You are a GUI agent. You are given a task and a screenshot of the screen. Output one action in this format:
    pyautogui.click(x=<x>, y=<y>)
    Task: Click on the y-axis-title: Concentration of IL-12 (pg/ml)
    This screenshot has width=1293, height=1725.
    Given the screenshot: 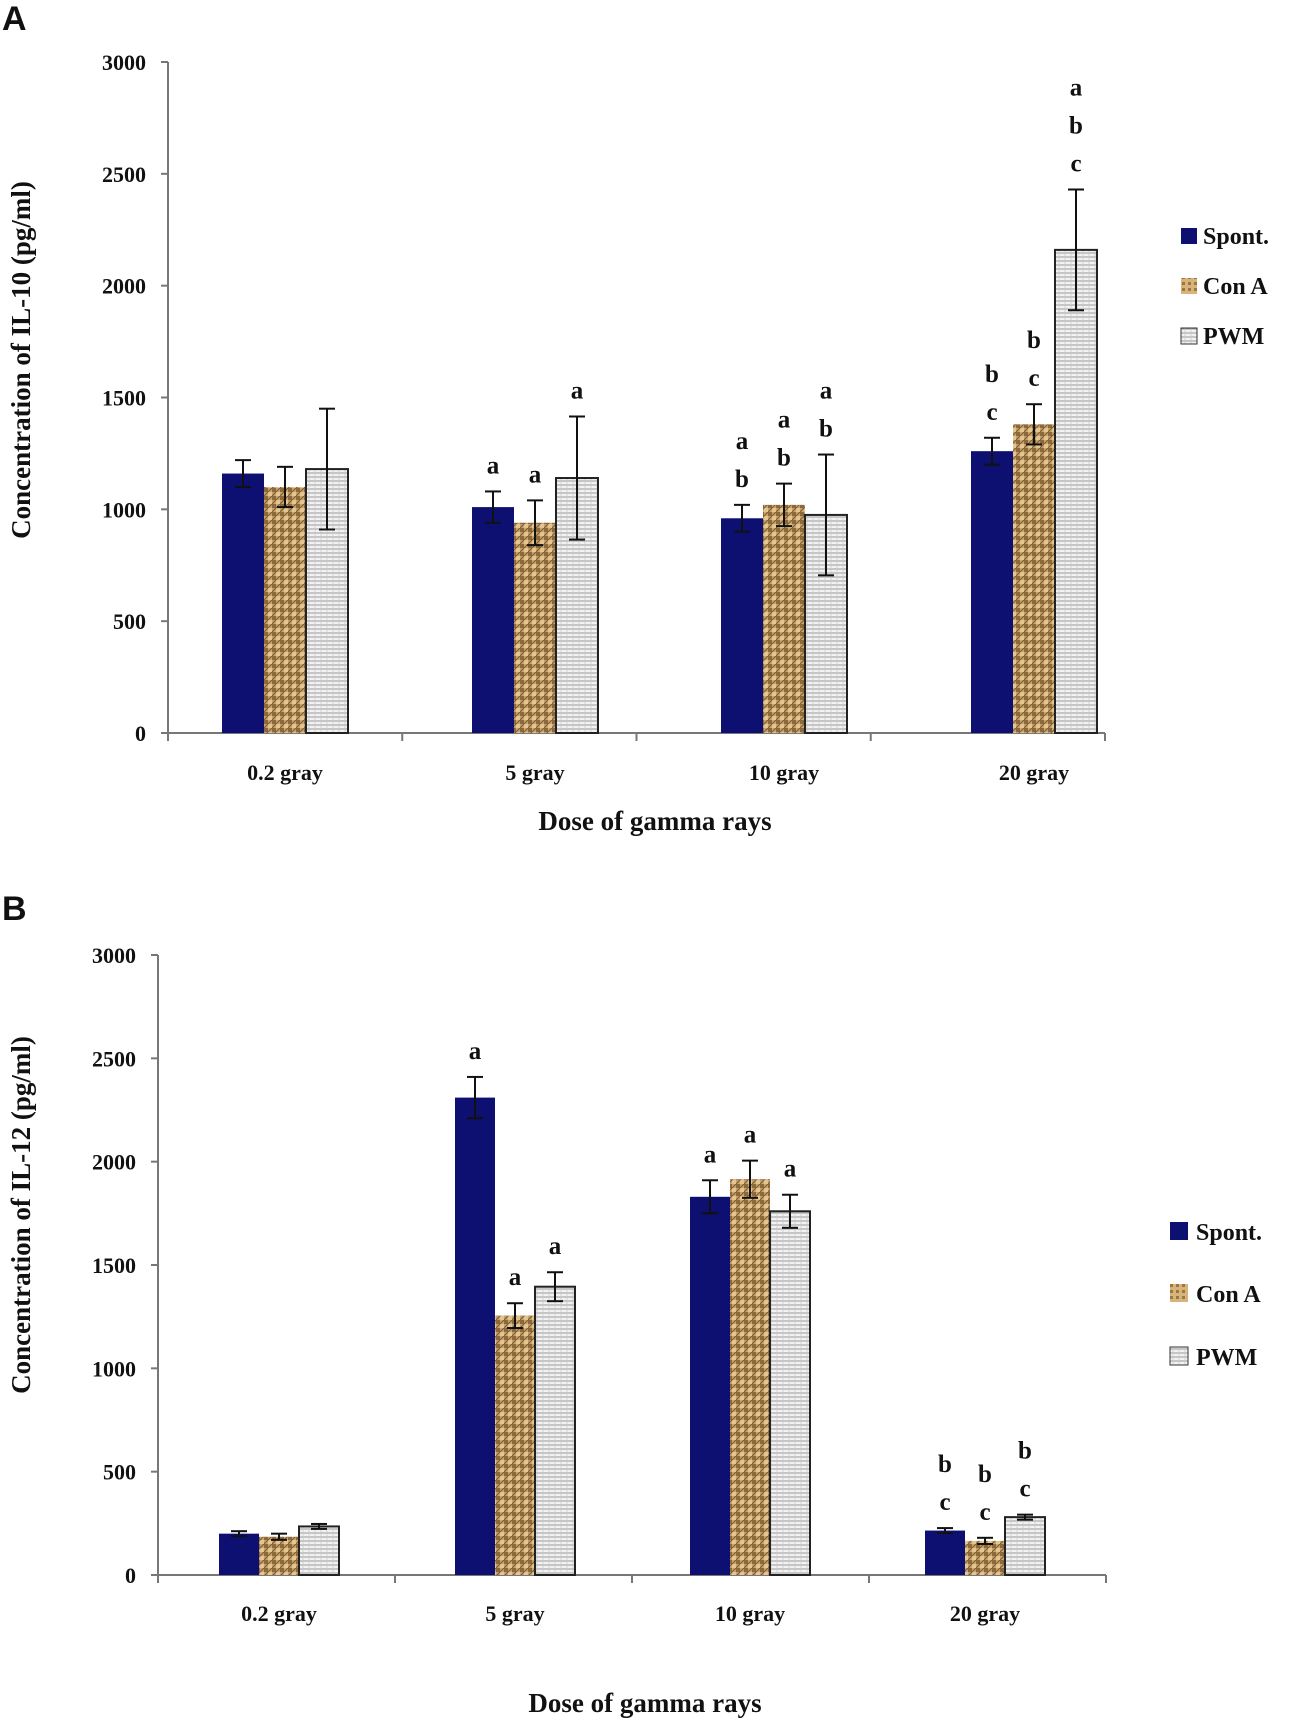 What is the action you would take?
    pyautogui.click(x=21, y=1215)
    